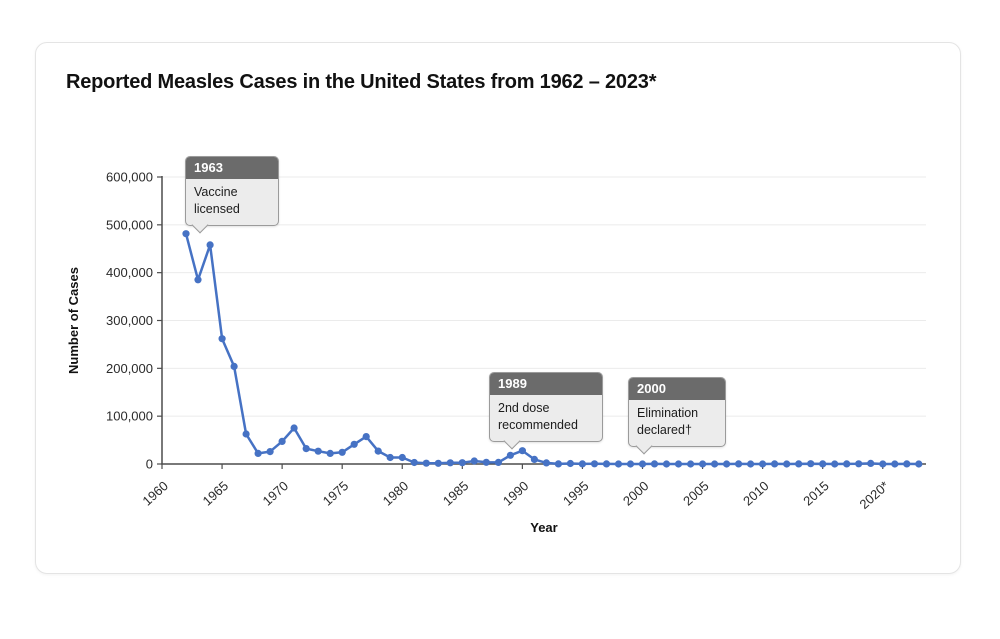 This screenshot has width=1000, height=639. Describe the element at coordinates (149, 464) in the screenshot. I see `y-tick-label: 0` at that location.